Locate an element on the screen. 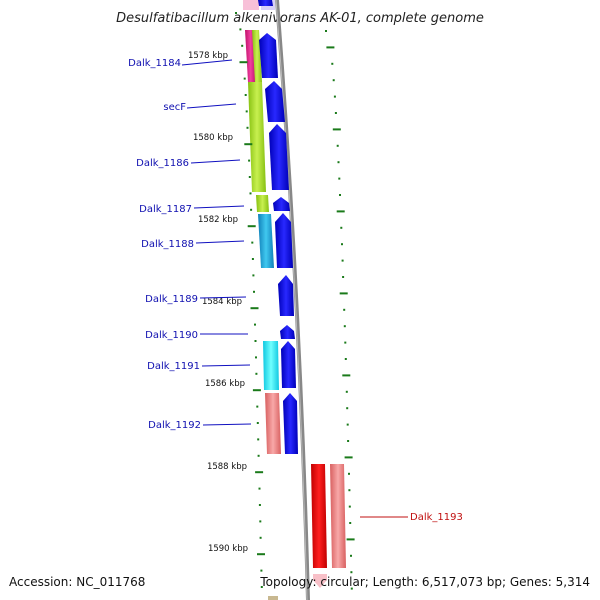 Image resolution: width=600 pixels, height=600 pixels. feature-aqua is located at coordinates (271, 365).